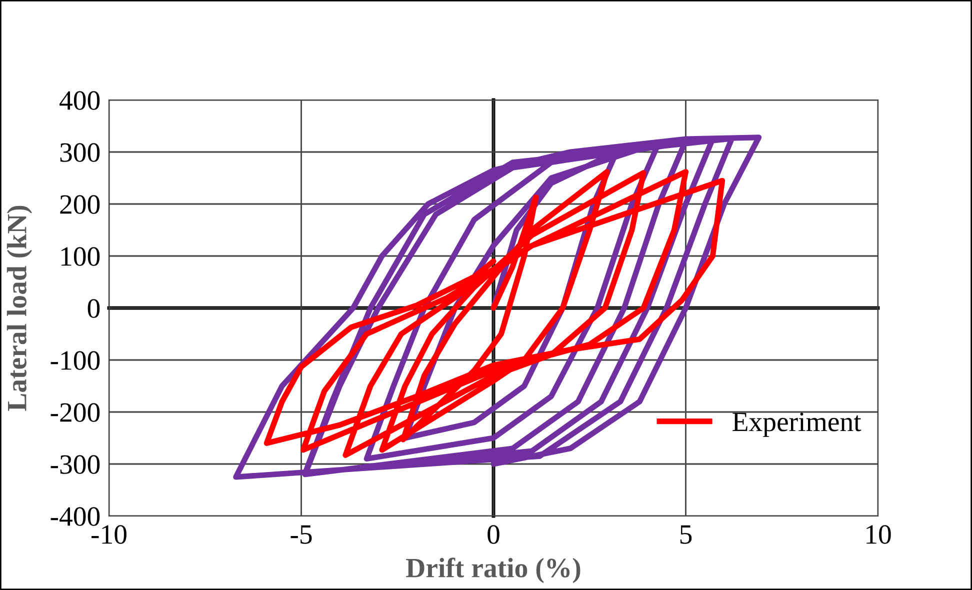 The image size is (972, 590). Describe the element at coordinates (19, 308) in the screenshot. I see `y-axis-title: Lateral load (kN)` at that location.